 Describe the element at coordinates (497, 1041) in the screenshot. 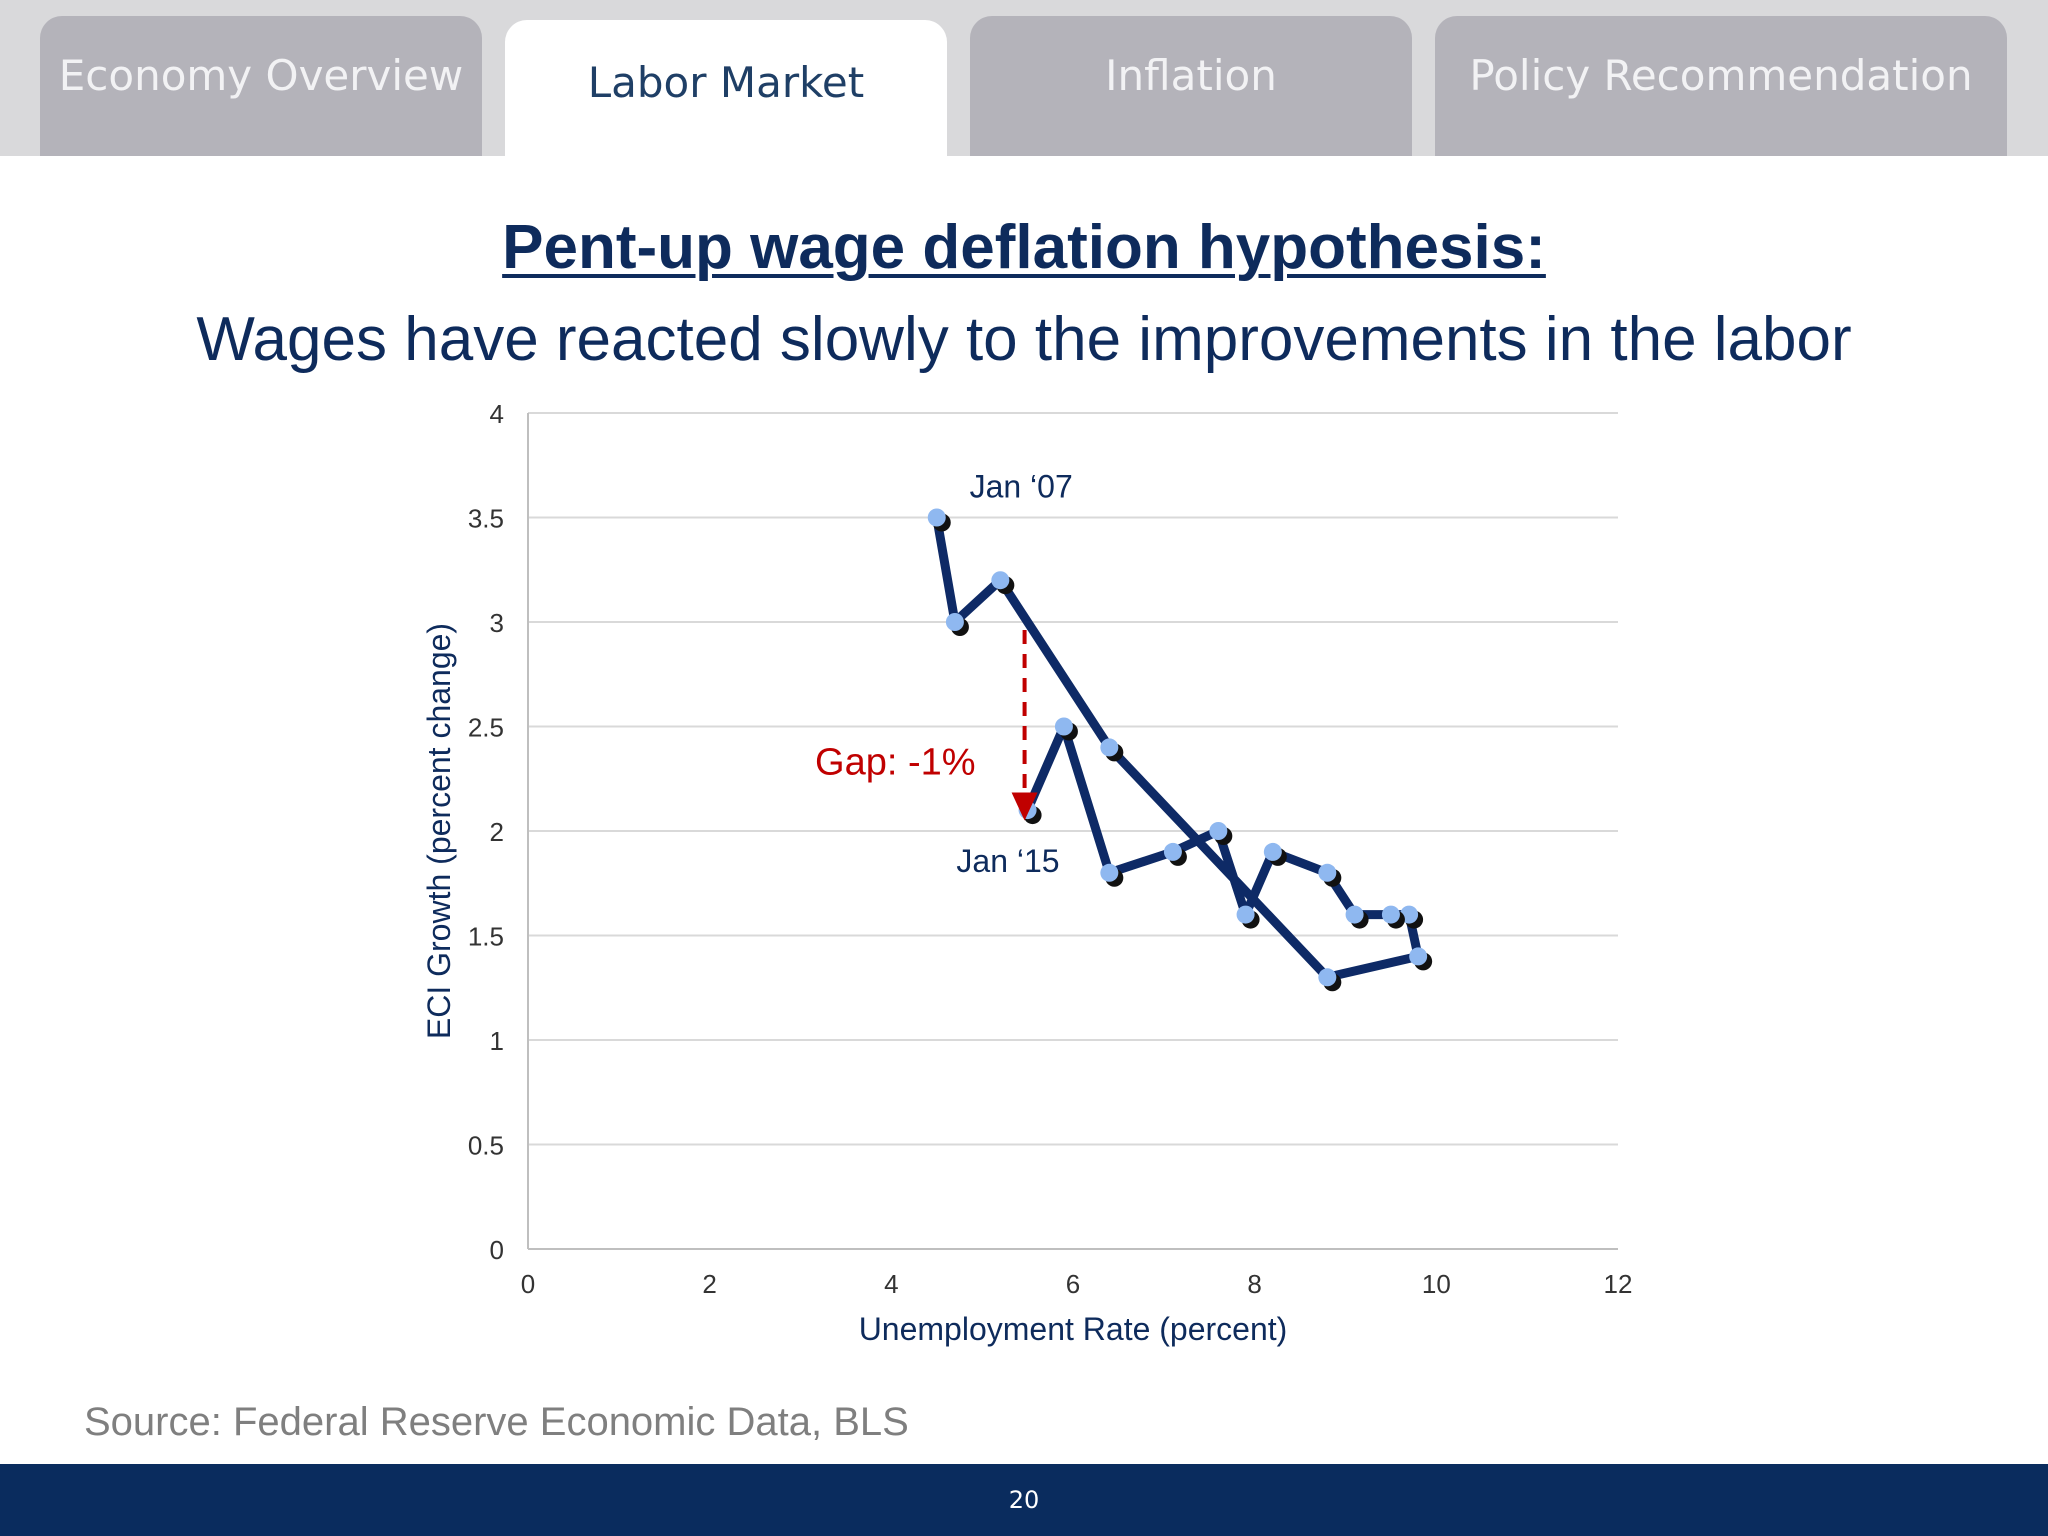

I see `y-tick-label: 1` at that location.